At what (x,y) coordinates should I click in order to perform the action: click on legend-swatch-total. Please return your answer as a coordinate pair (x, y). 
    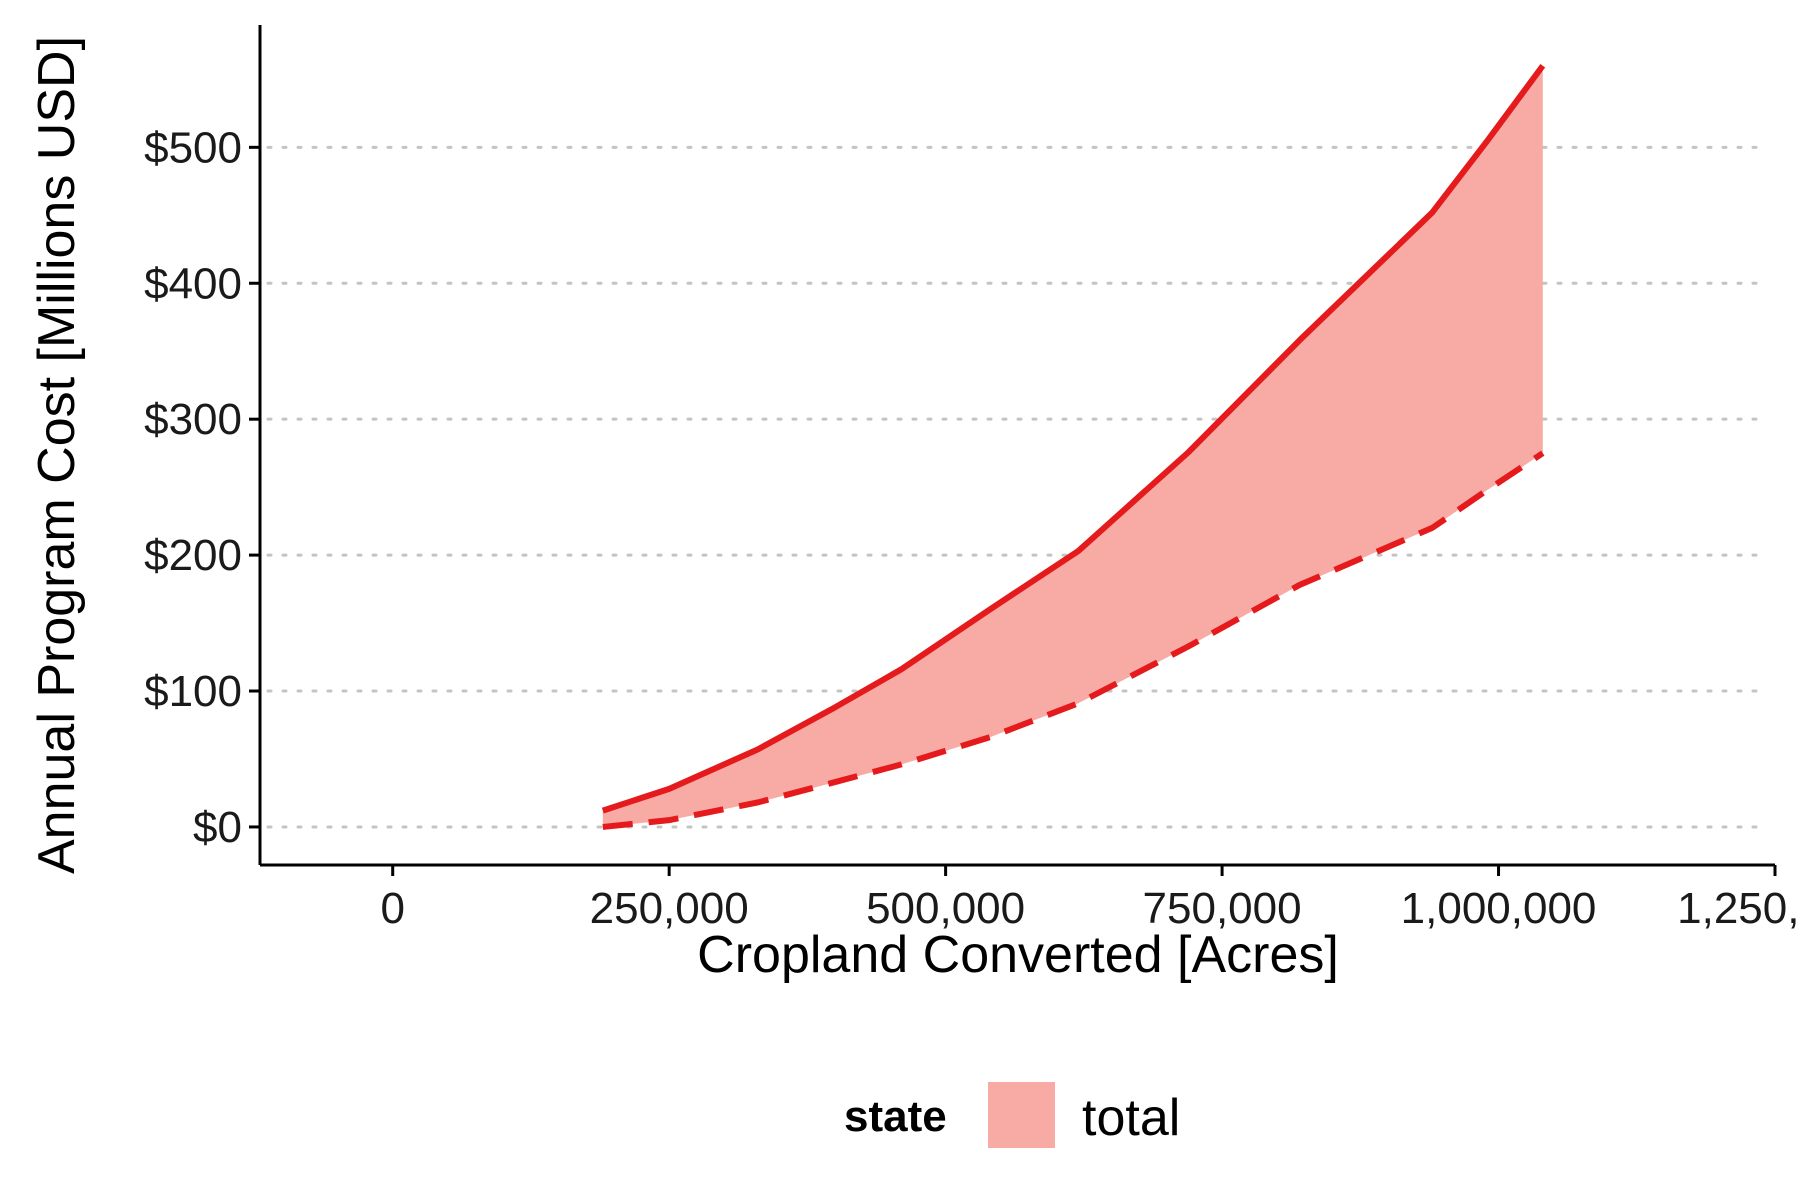
    Looking at the image, I should click on (1021, 1115).